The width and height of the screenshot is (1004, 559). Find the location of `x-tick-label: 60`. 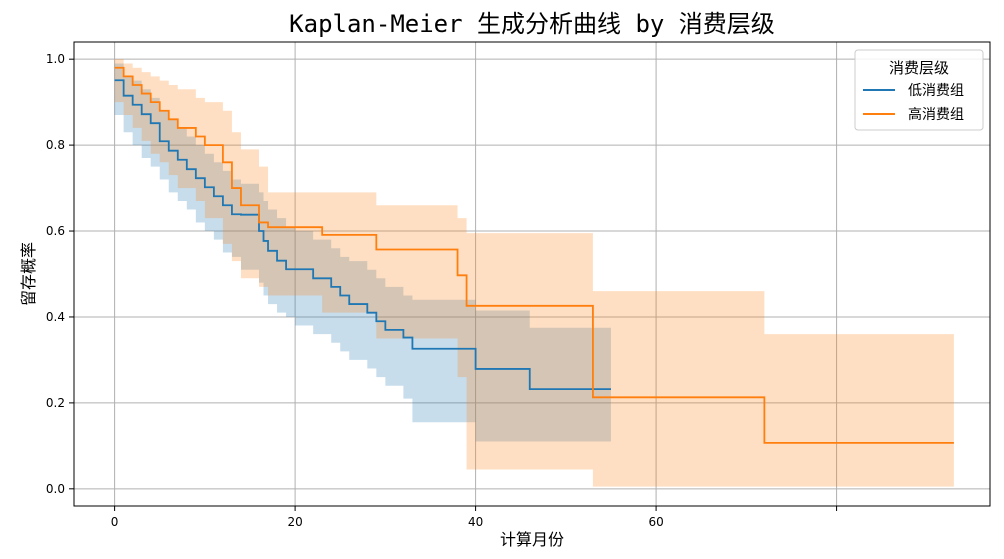

x-tick-label: 60 is located at coordinates (655, 522).